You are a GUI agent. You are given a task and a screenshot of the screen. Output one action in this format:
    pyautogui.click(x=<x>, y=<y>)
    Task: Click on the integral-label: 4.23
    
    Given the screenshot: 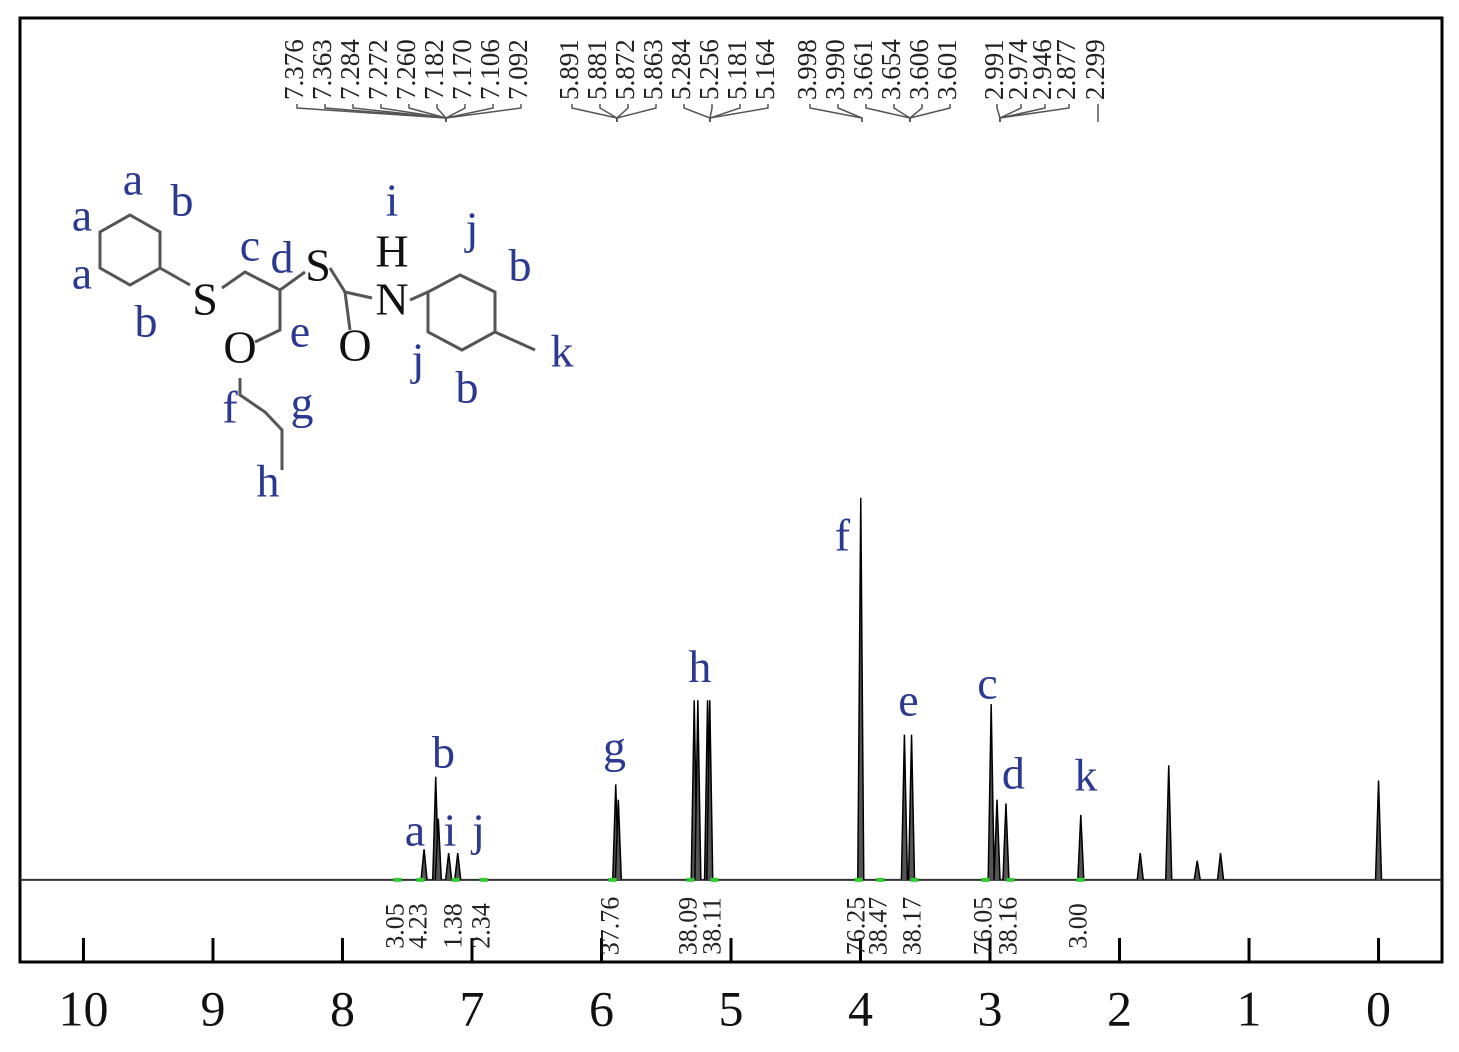 What is the action you would take?
    pyautogui.click(x=417, y=926)
    